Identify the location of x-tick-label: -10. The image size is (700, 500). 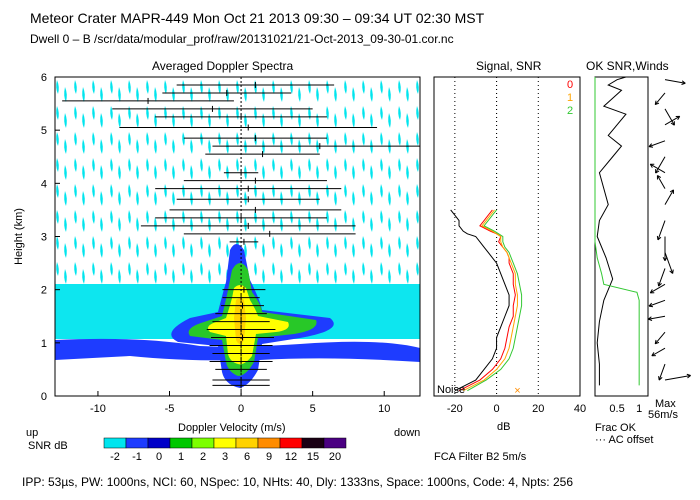
(98, 409).